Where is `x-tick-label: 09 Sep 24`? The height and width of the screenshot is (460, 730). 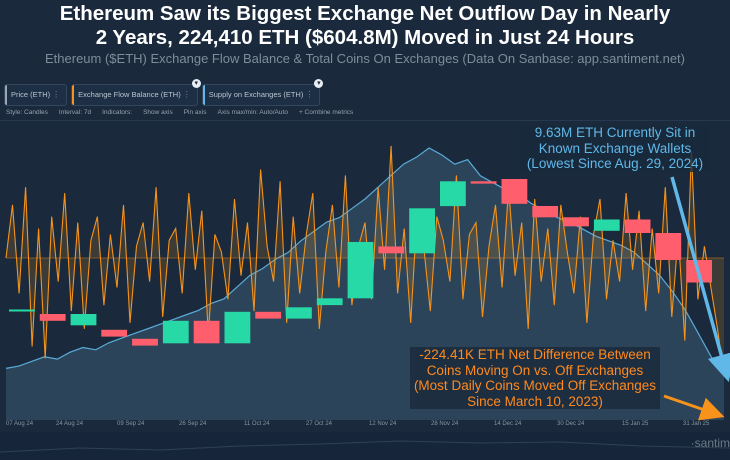 x-tick-label: 09 Sep 24 is located at coordinates (131, 424).